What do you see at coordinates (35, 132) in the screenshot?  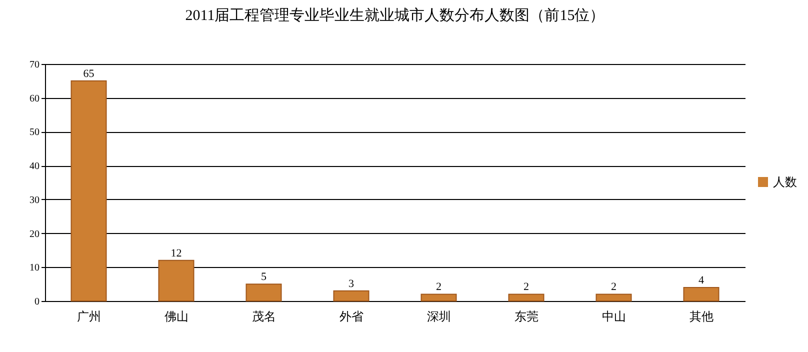 I see `y-tick-label: 50` at bounding box center [35, 132].